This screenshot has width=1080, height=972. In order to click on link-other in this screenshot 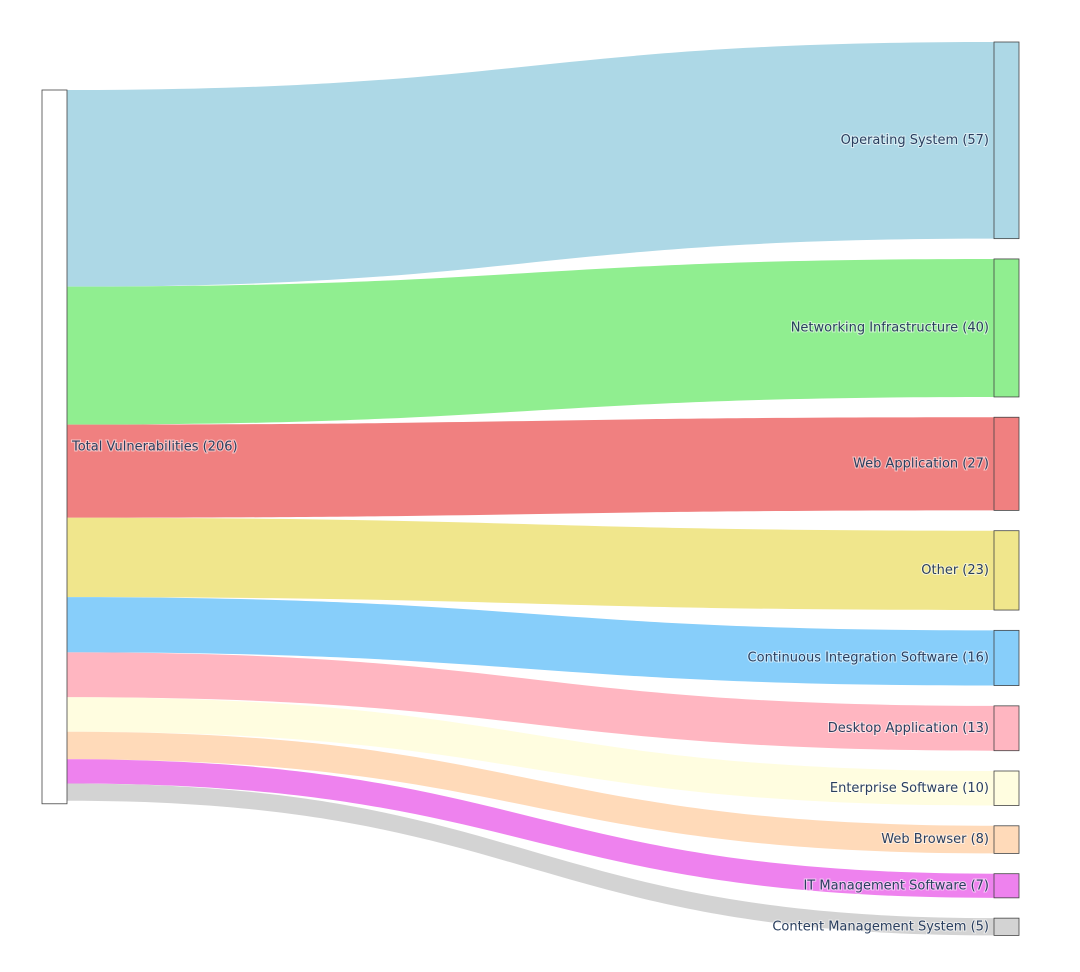, I will do `click(530, 564)`.